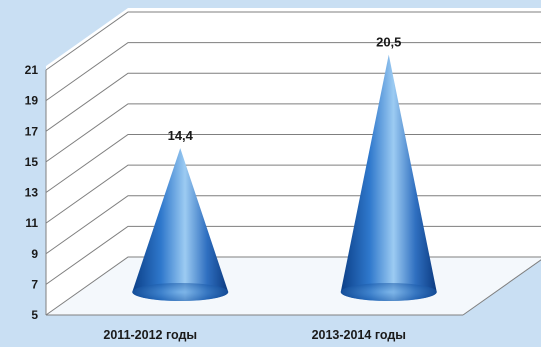  What do you see at coordinates (359, 335) in the screenshot?
I see `x-category-label: 2013-2014 годы` at bounding box center [359, 335].